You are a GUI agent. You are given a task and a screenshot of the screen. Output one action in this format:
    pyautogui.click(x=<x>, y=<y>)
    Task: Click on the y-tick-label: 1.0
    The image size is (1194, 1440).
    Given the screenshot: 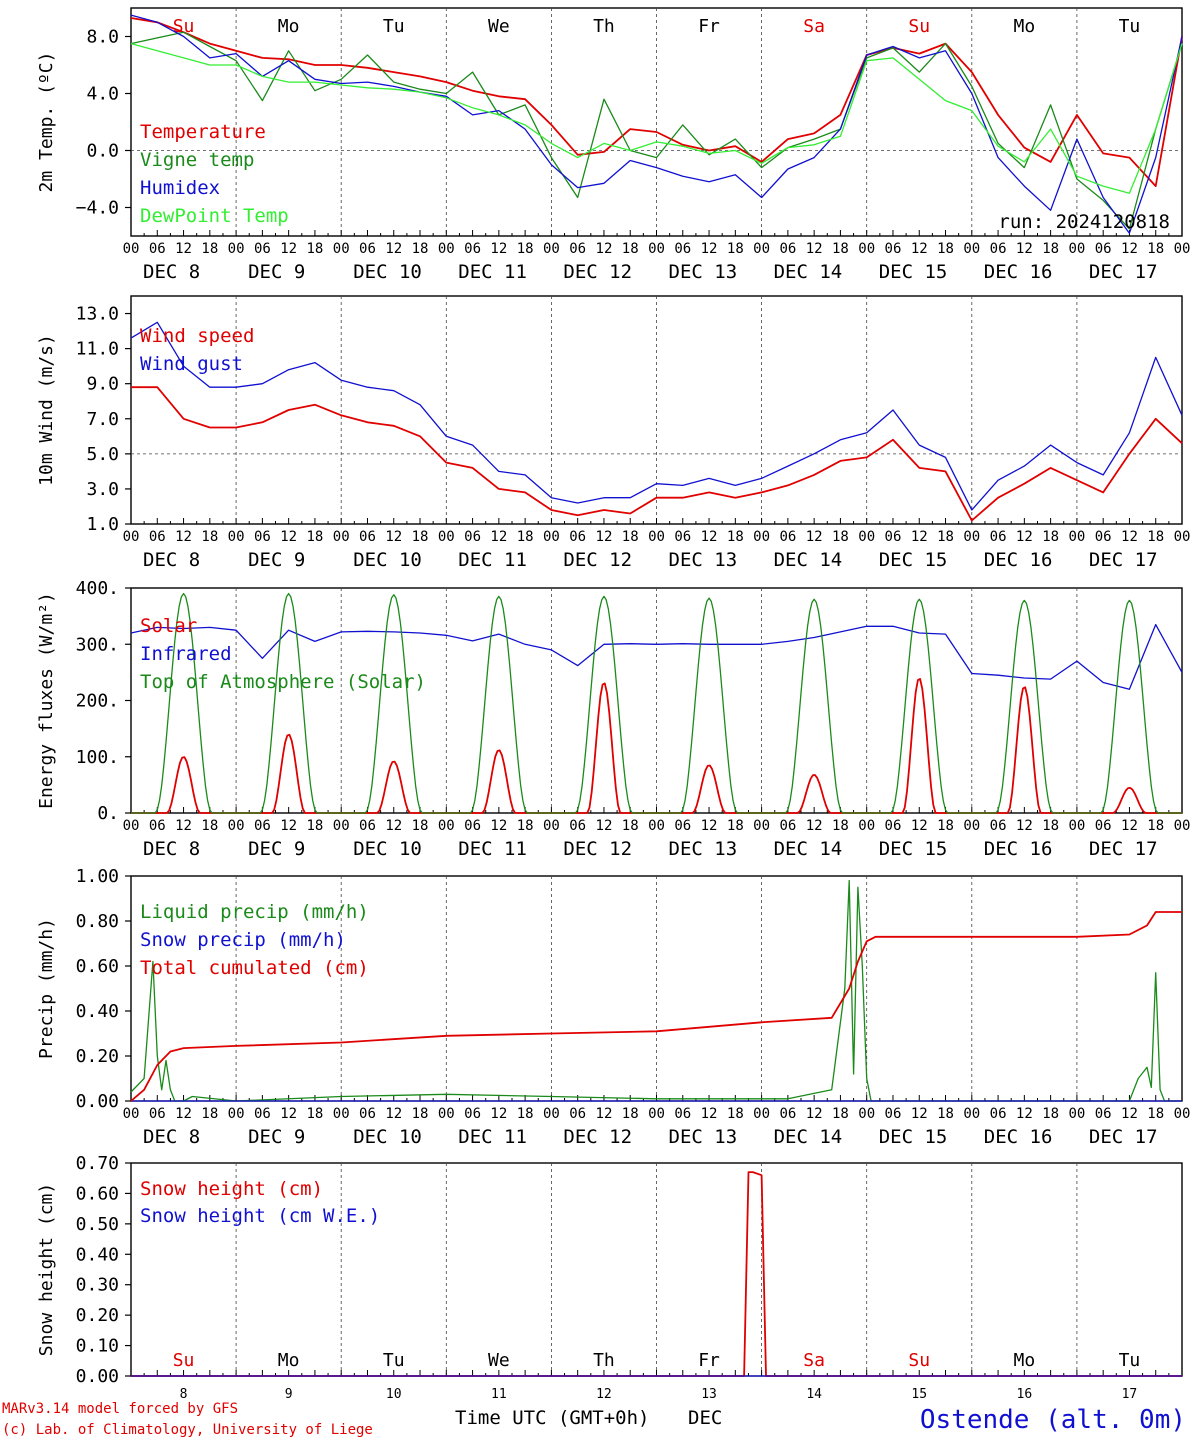 What is the action you would take?
    pyautogui.click(x=102, y=524)
    